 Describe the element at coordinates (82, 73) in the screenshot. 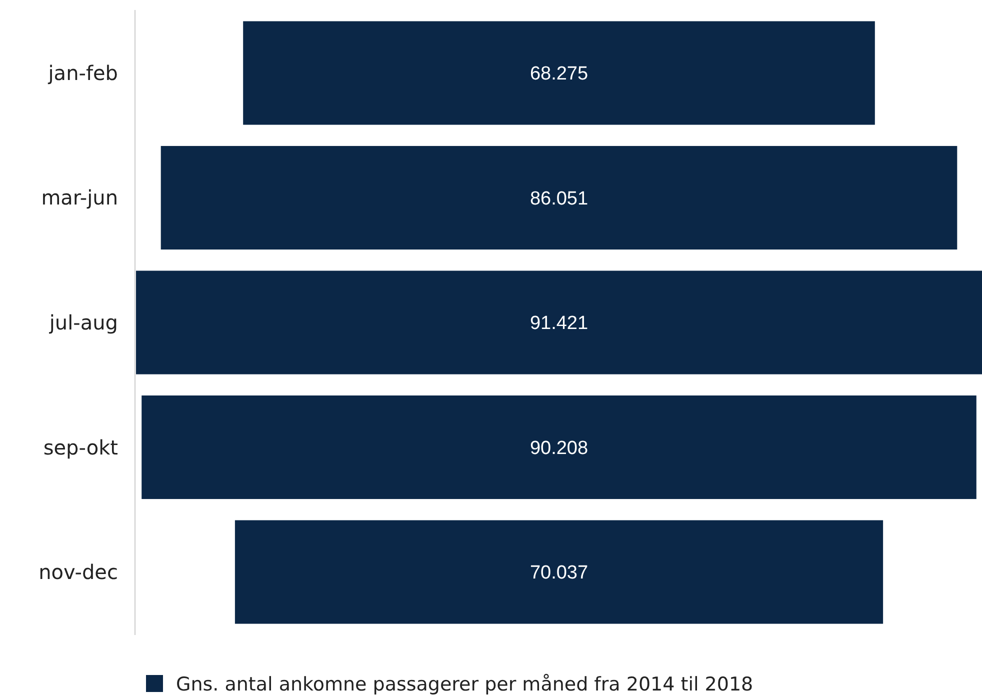

I see `category-label: jan-feb` at that location.